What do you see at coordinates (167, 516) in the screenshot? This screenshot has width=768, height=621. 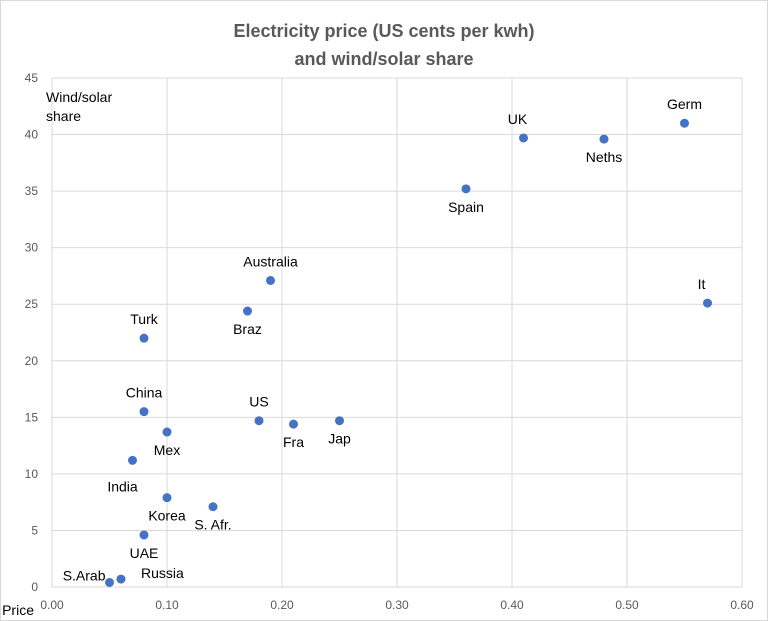 I see `data-label: Korea` at bounding box center [167, 516].